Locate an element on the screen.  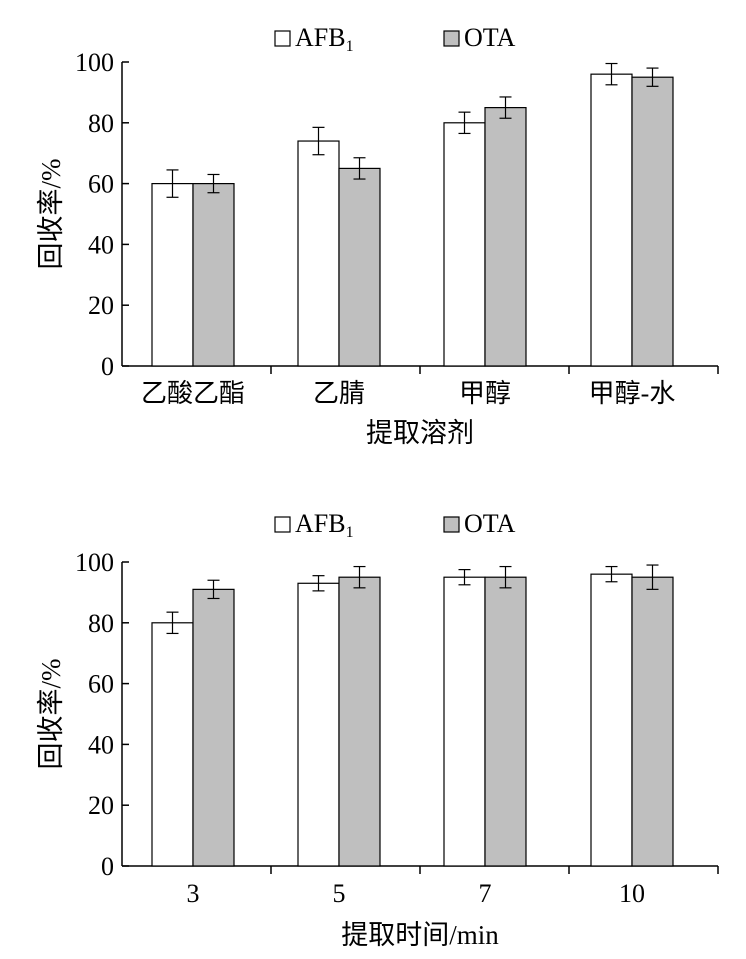
x-tick-label: 7 is located at coordinates (485, 893).